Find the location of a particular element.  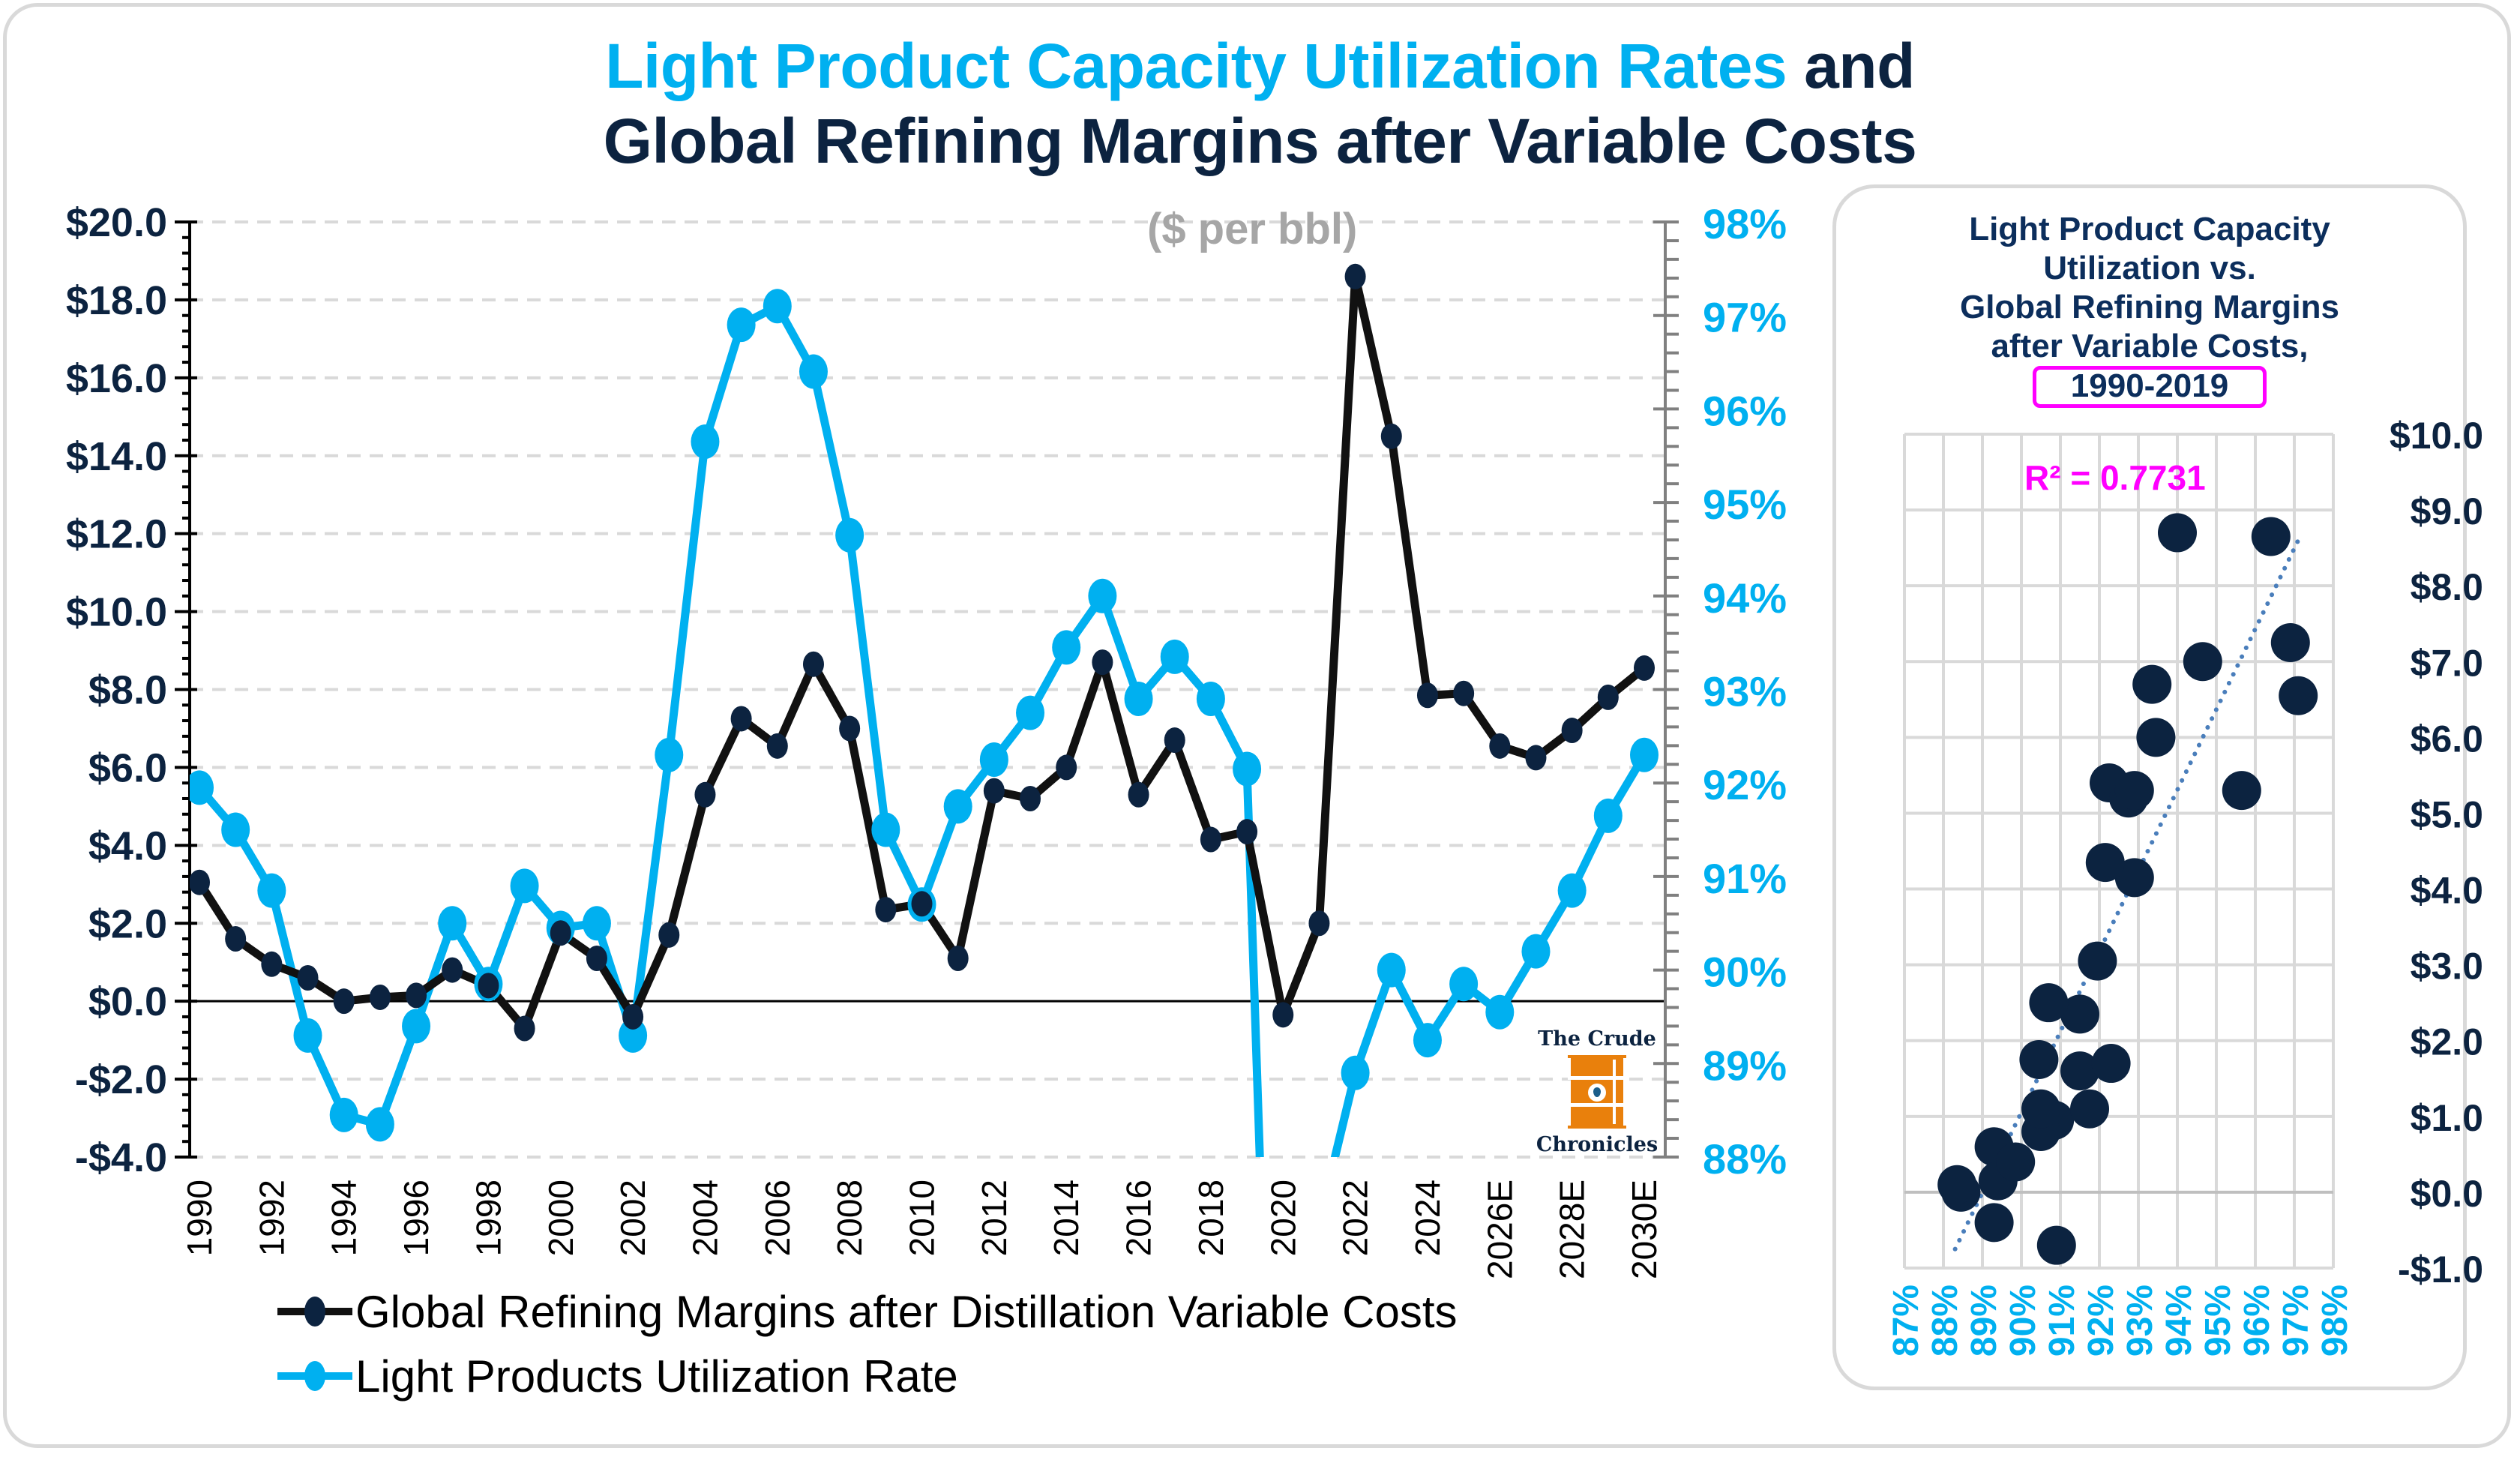

x-axis-tick-label: 1998 is located at coordinates (488, 1218).